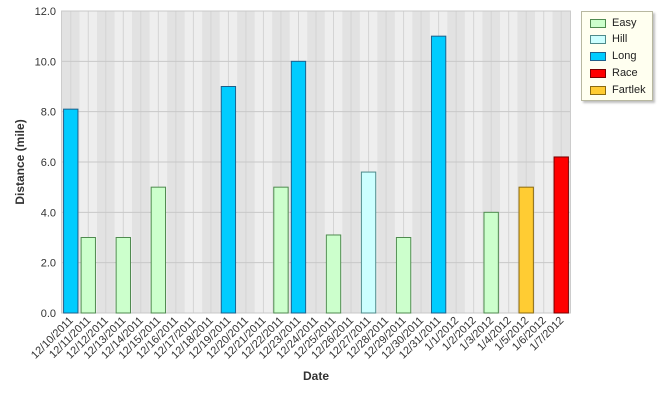 The height and width of the screenshot is (410, 661). Describe the element at coordinates (48, 213) in the screenshot. I see `y-tick-label: 4.0` at that location.